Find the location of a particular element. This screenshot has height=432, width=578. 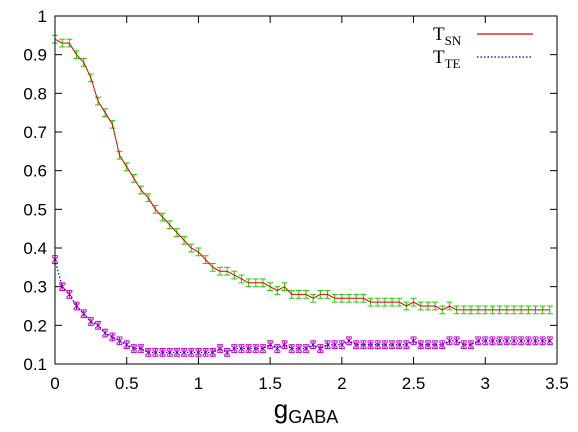

y-tick-label-3: 0.4 is located at coordinates (35, 248).